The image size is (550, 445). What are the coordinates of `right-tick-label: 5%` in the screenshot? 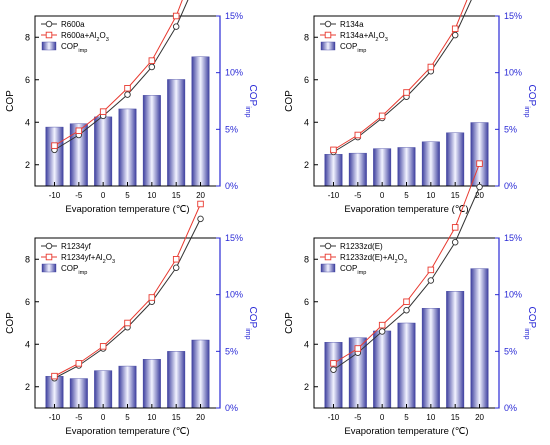 It's located at (231, 129).